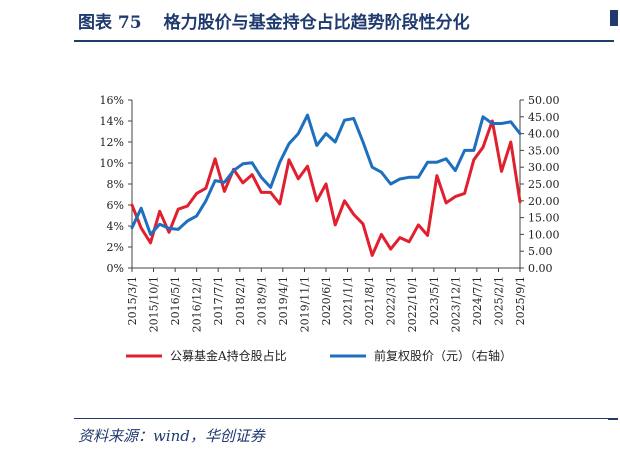  I want to click on x-tick-label: 2016/5/1, so click(175, 300).